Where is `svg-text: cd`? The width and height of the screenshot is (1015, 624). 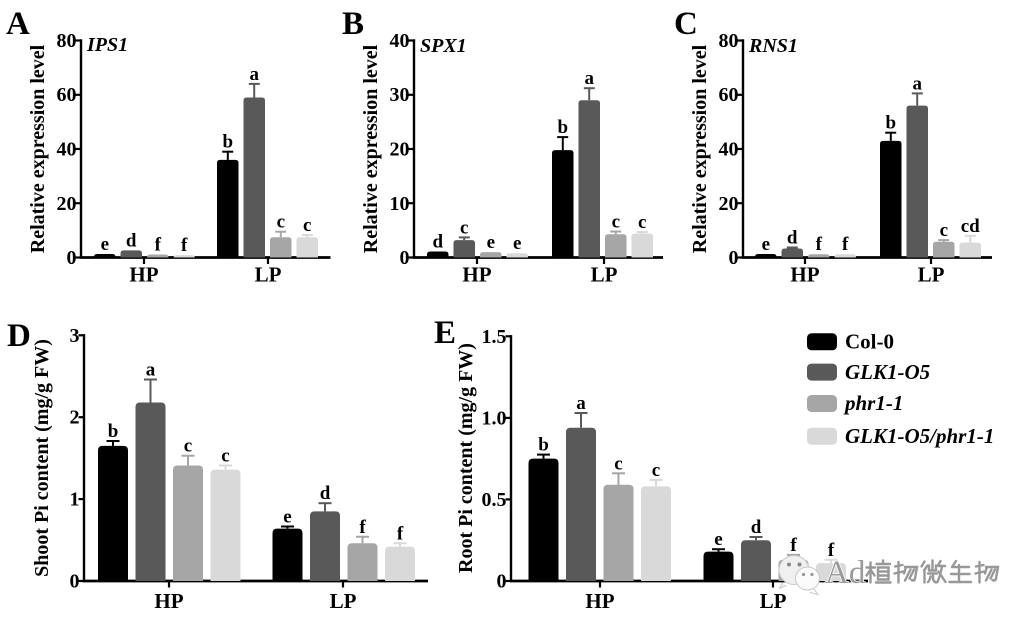 svg-text: cd is located at coordinates (970, 226).